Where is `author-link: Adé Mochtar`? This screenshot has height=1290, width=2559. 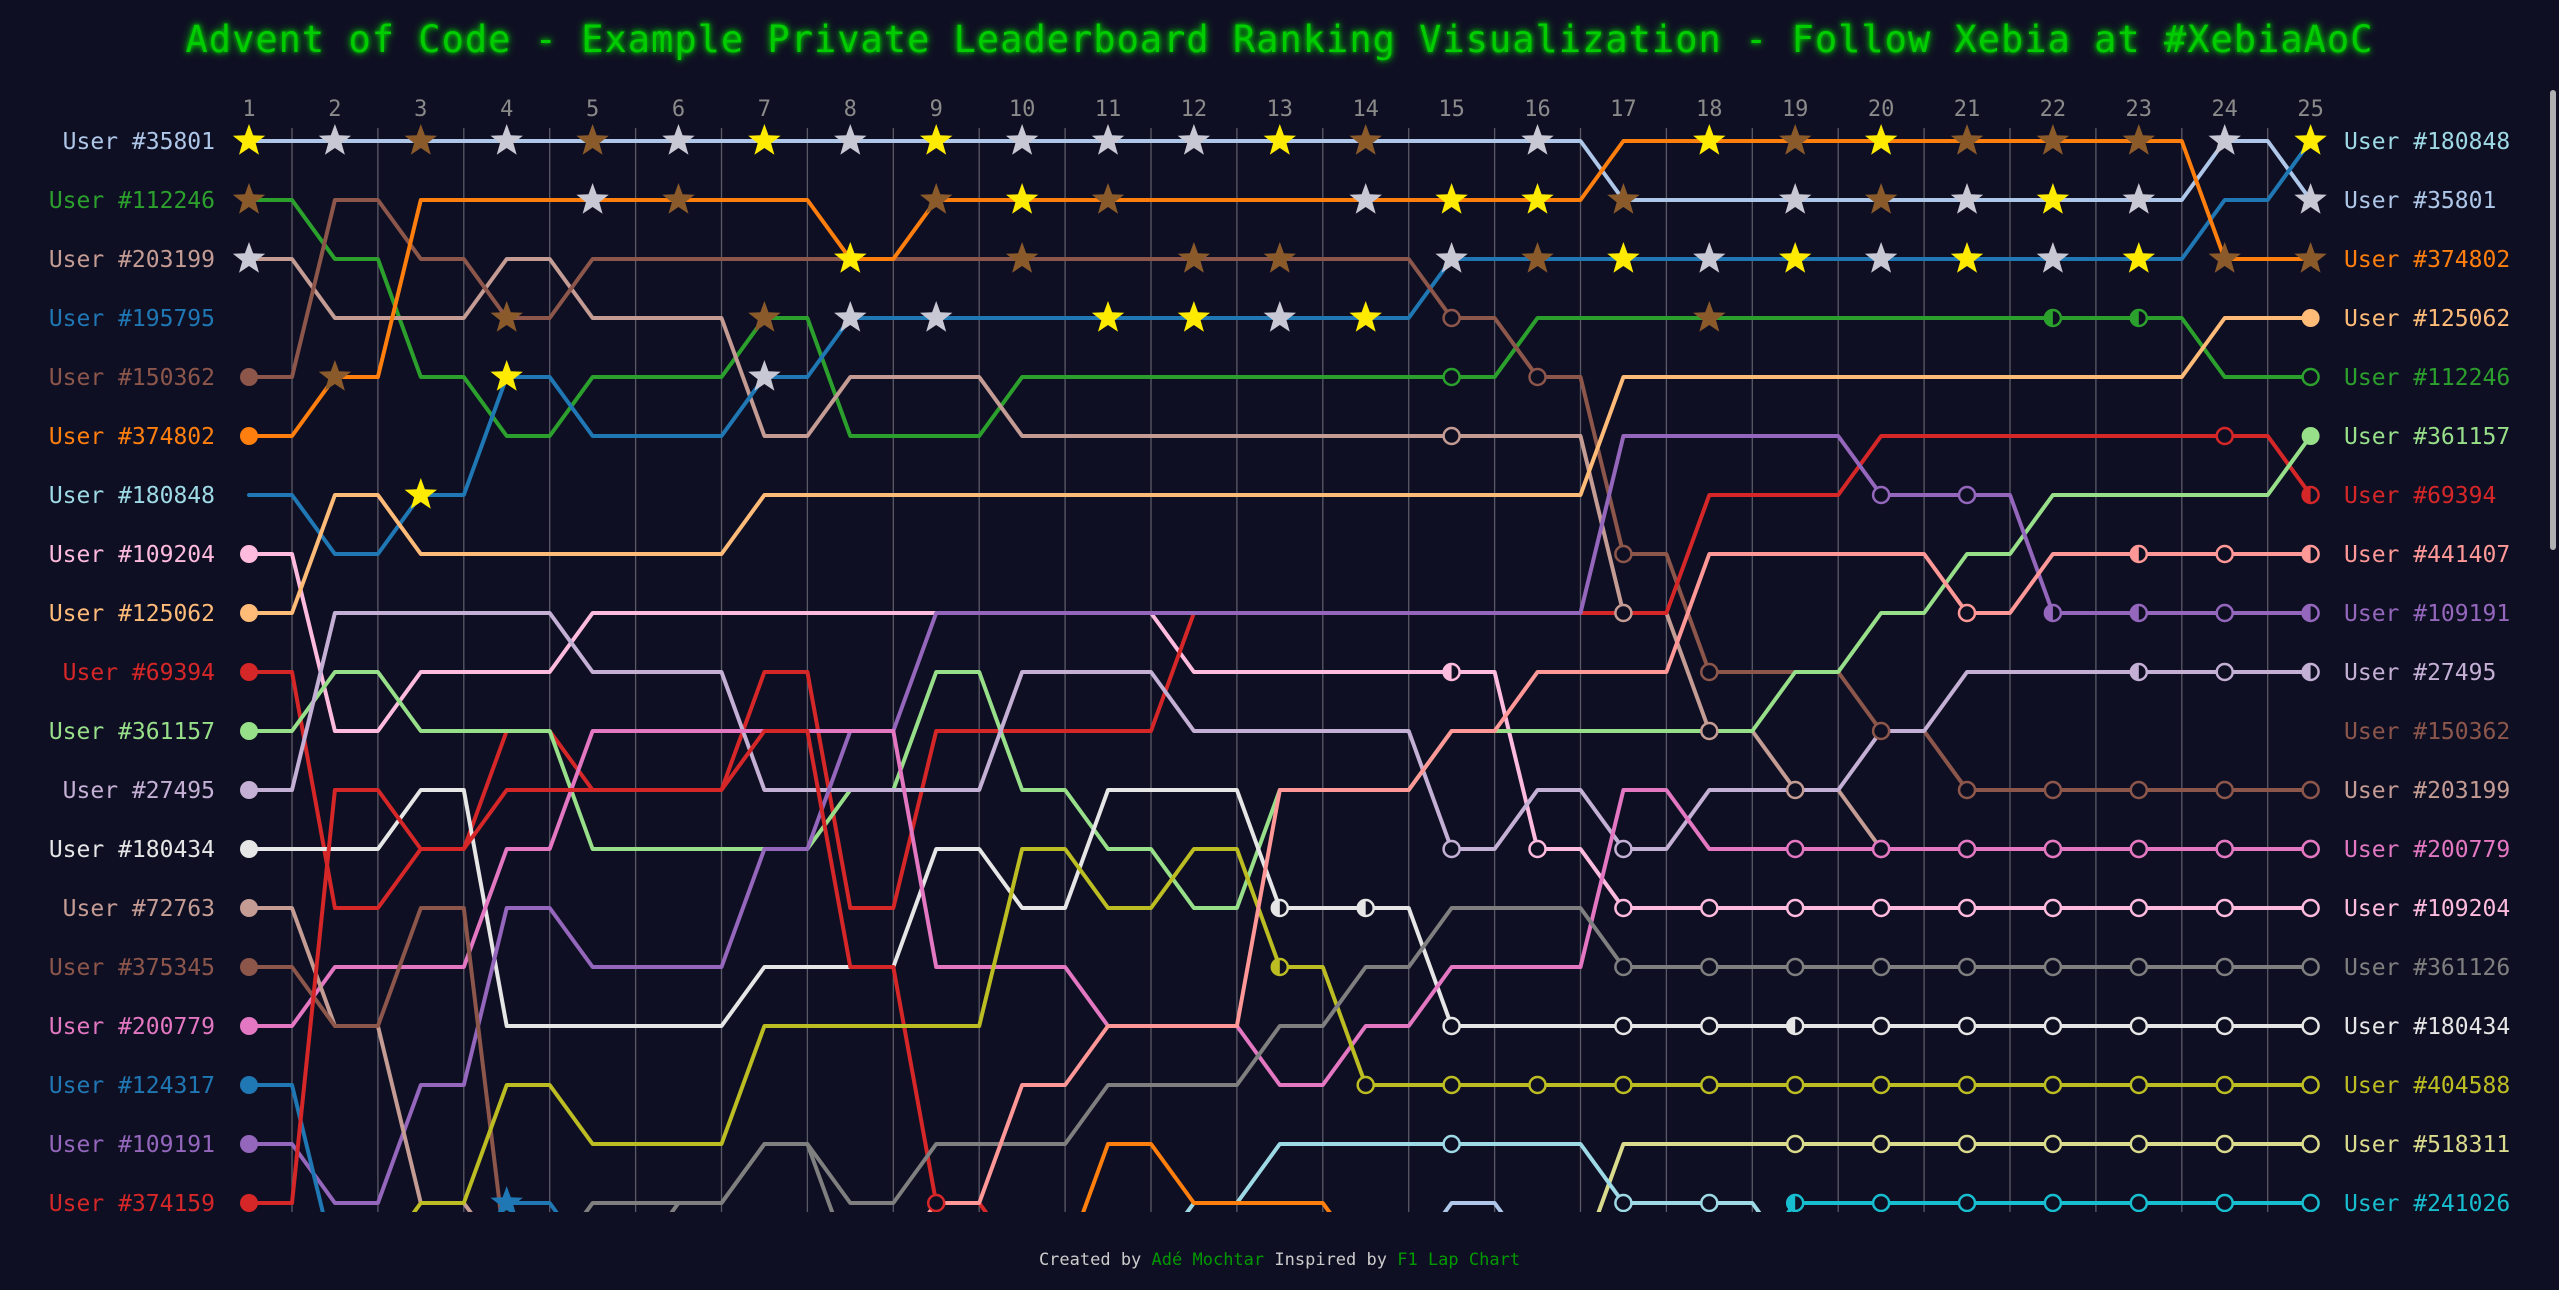 author-link: Adé Mochtar is located at coordinates (1208, 1260).